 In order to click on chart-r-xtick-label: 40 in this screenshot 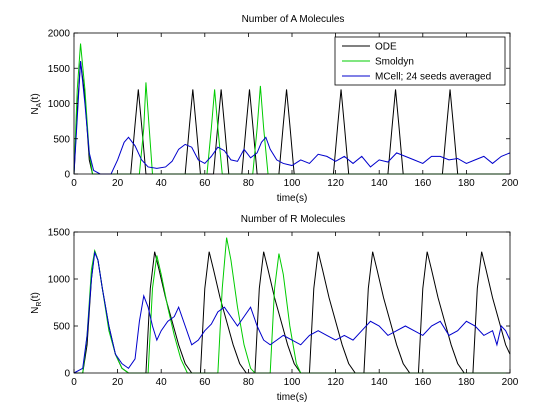, I will do `click(162, 382)`.